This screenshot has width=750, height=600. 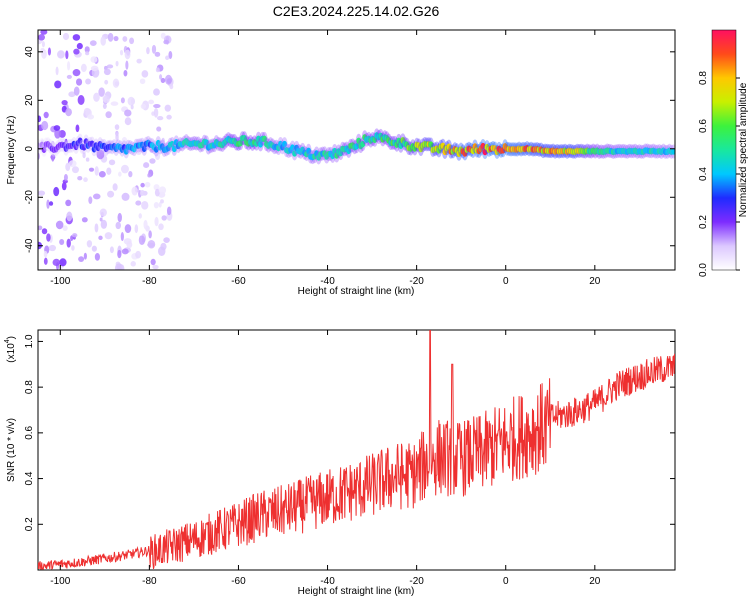 I want to click on y-tick-label: -40, so click(x=29, y=245).